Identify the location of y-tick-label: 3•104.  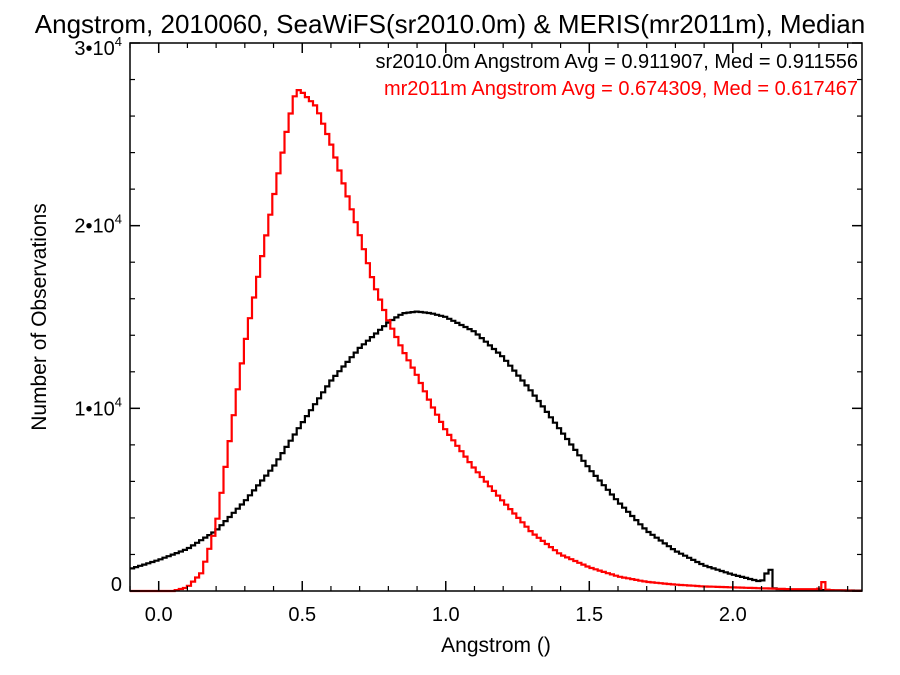
(98, 47).